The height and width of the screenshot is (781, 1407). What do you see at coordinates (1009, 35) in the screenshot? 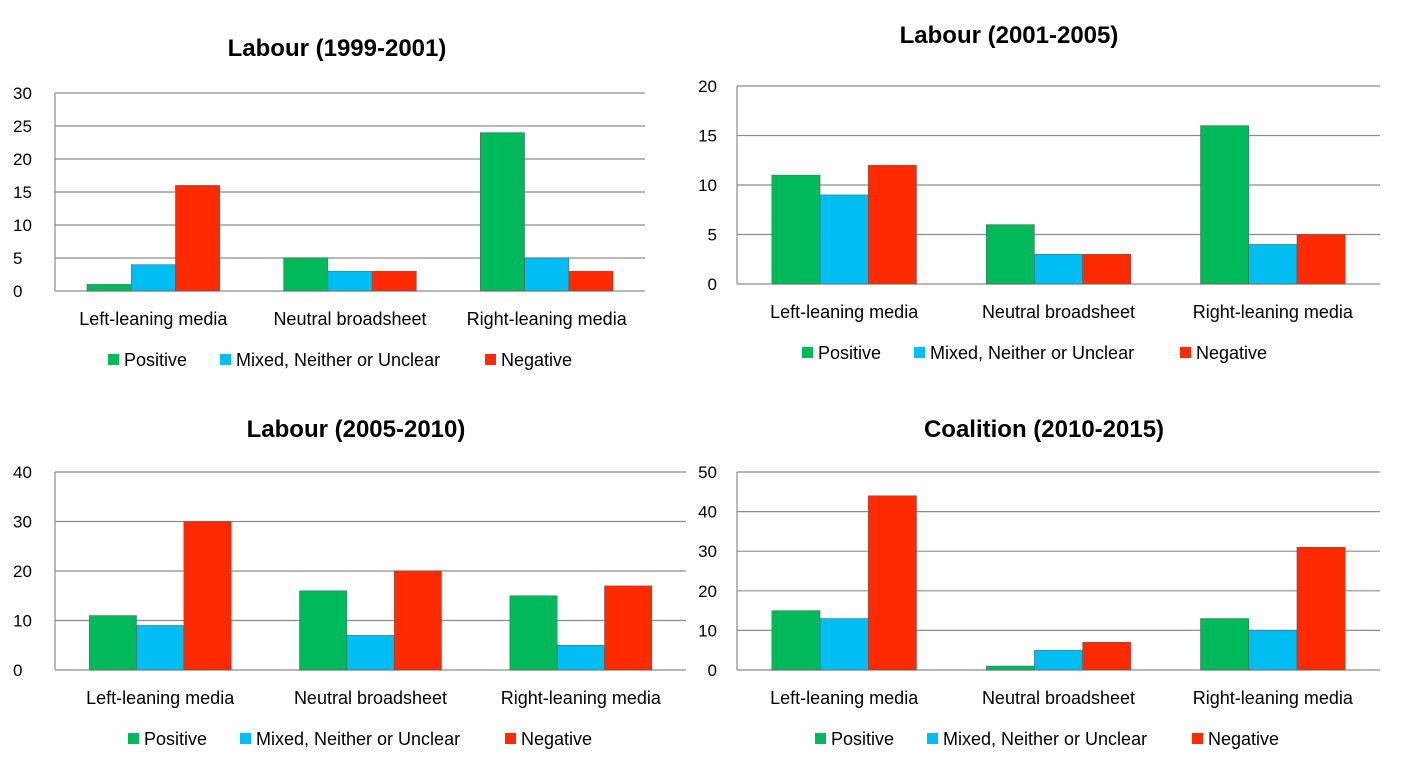
I see `chart-title: Labour (2001-2005)` at bounding box center [1009, 35].